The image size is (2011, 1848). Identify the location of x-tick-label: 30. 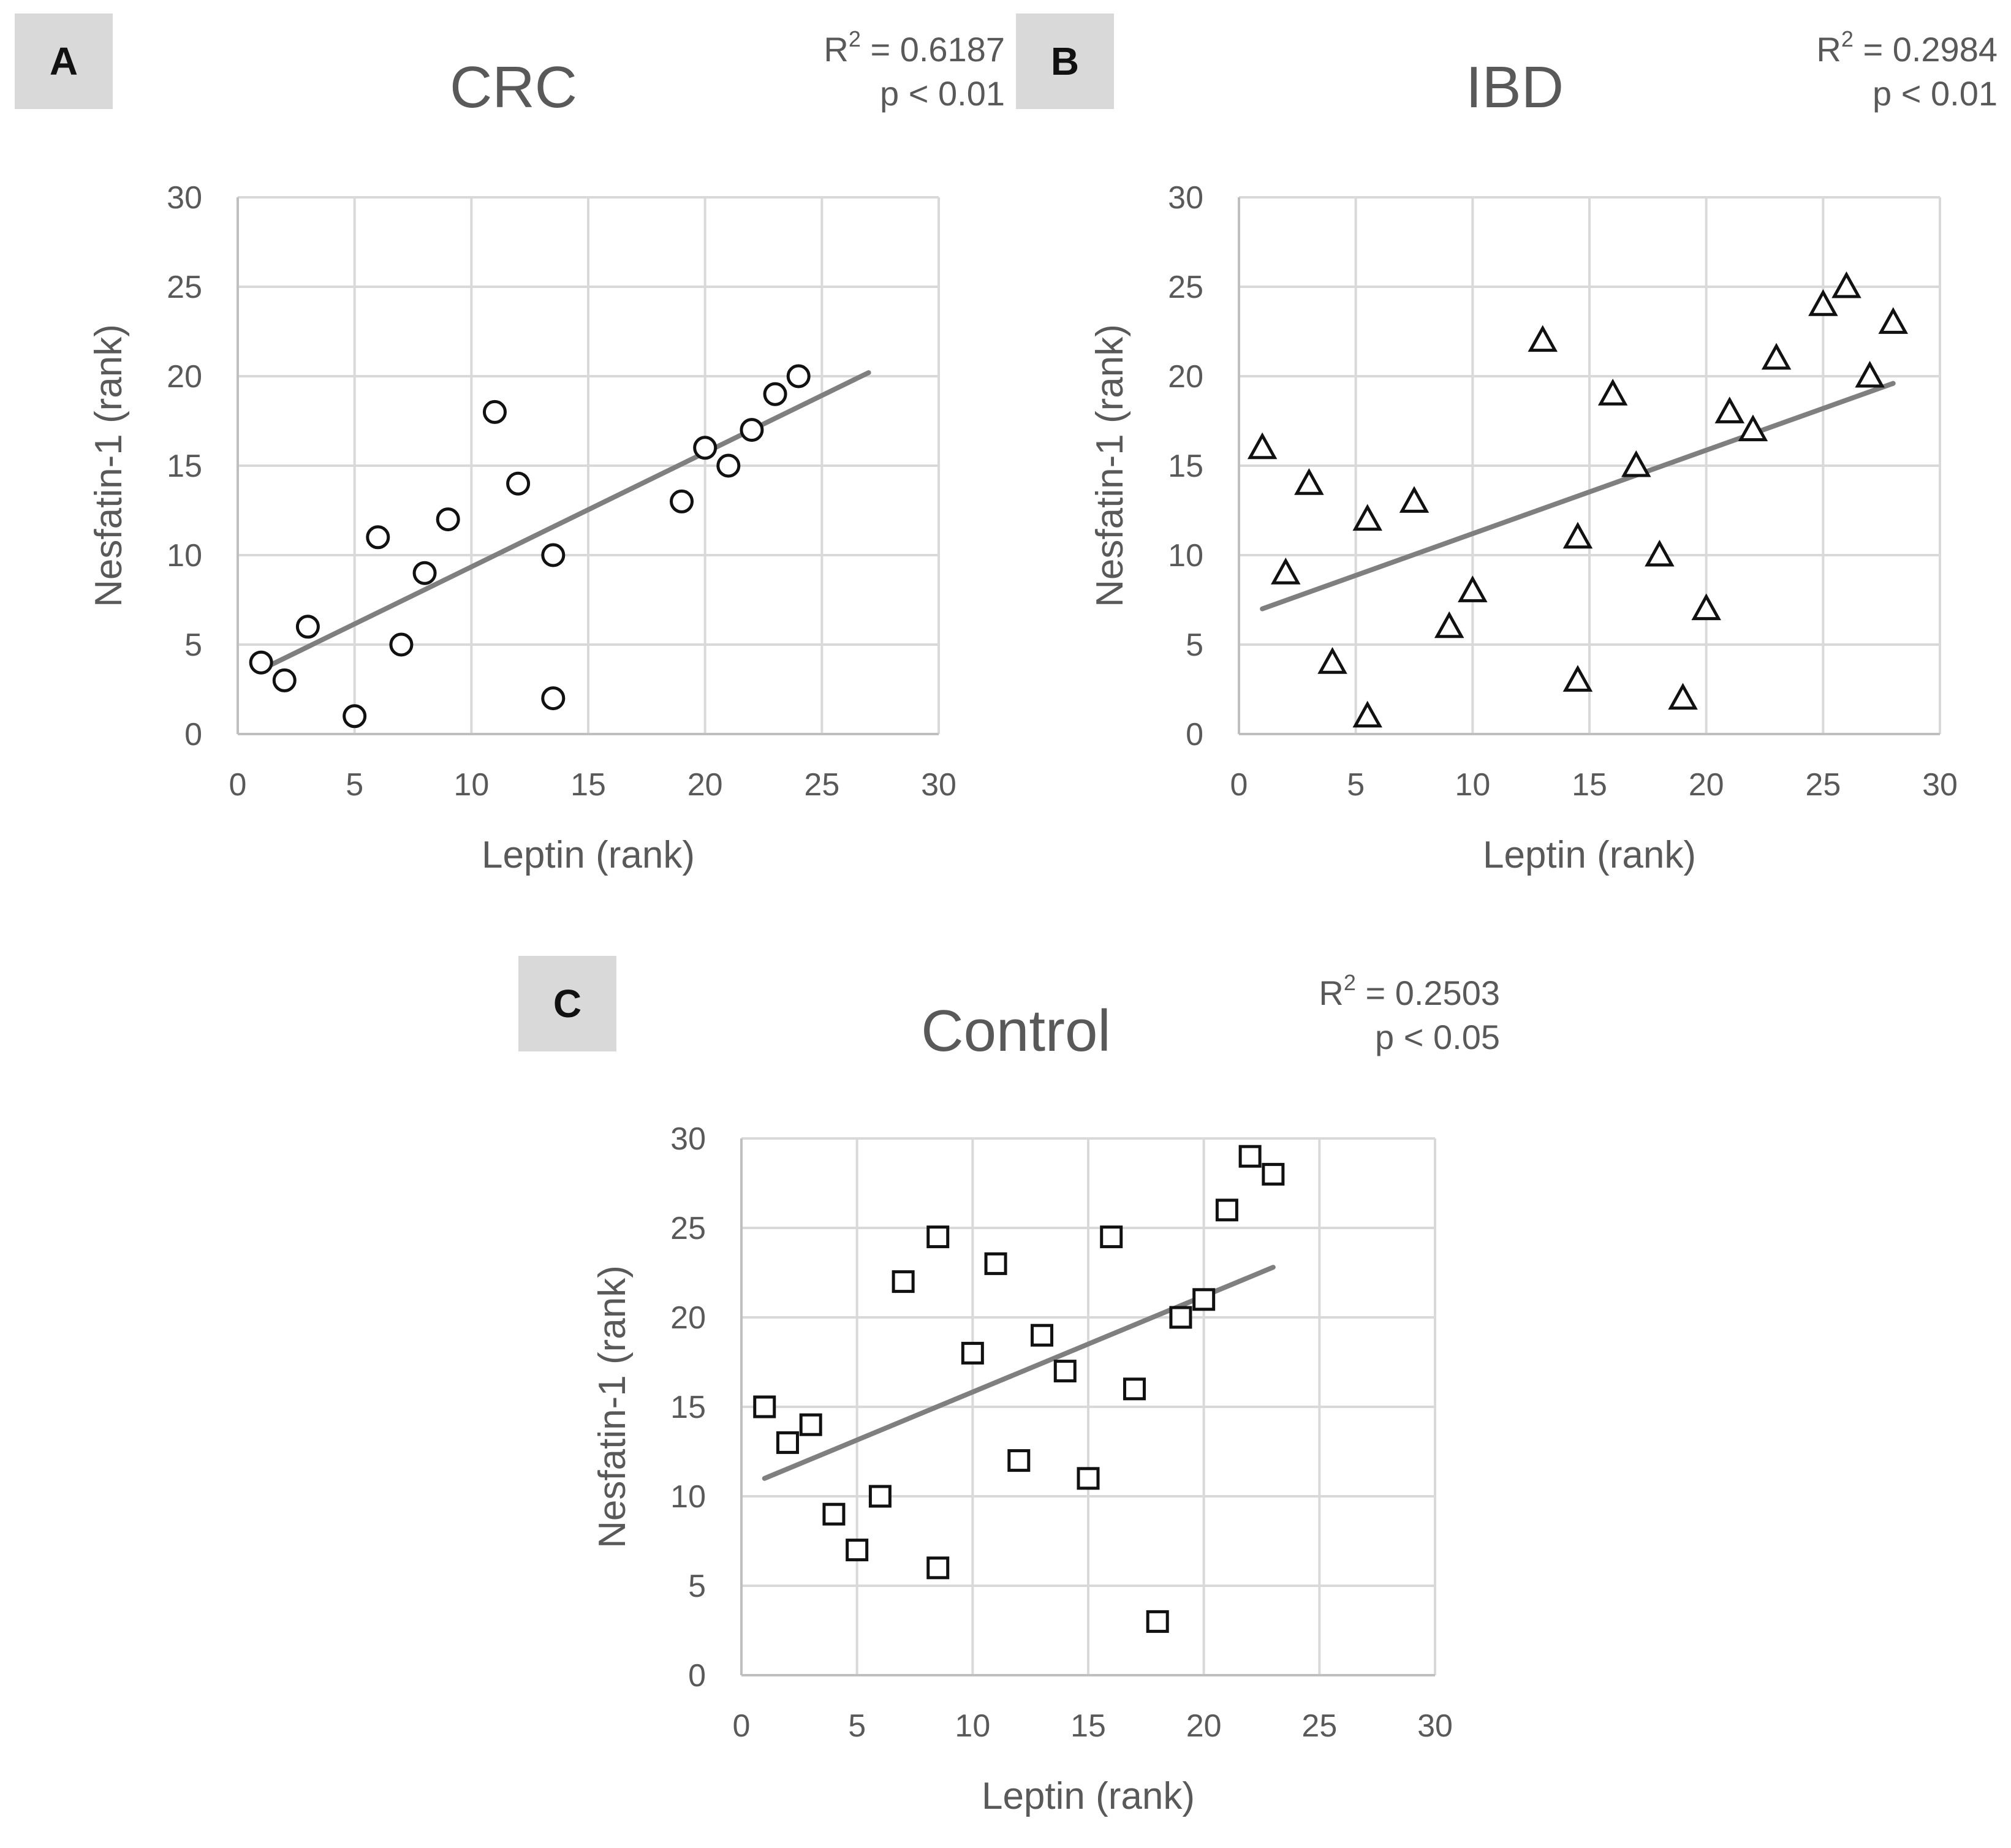
(1435, 1726).